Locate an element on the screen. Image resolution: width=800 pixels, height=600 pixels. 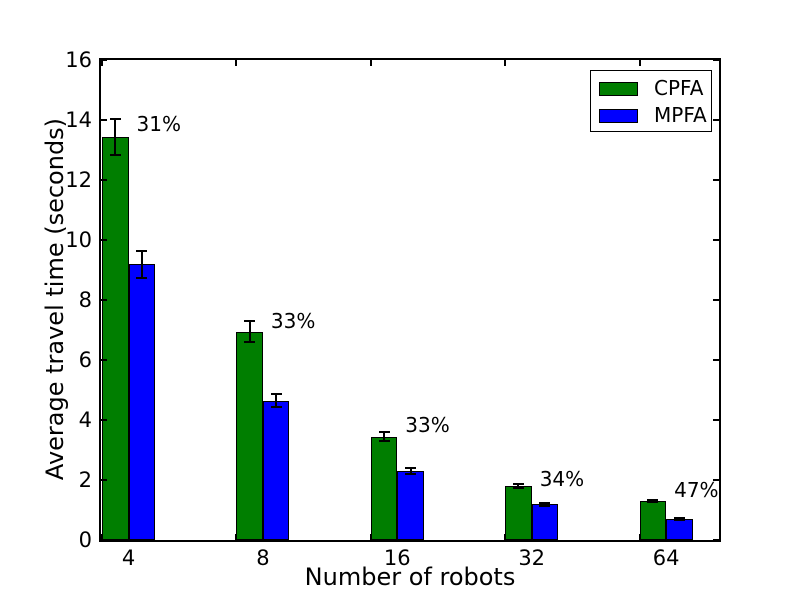
legend-entry-cpfa: CPFA is located at coordinates (651, 88).